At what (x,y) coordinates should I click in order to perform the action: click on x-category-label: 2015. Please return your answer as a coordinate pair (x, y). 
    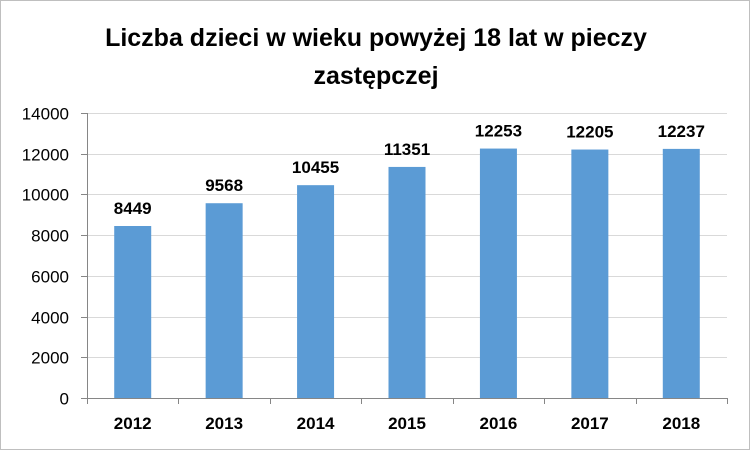
    Looking at the image, I should click on (407, 423).